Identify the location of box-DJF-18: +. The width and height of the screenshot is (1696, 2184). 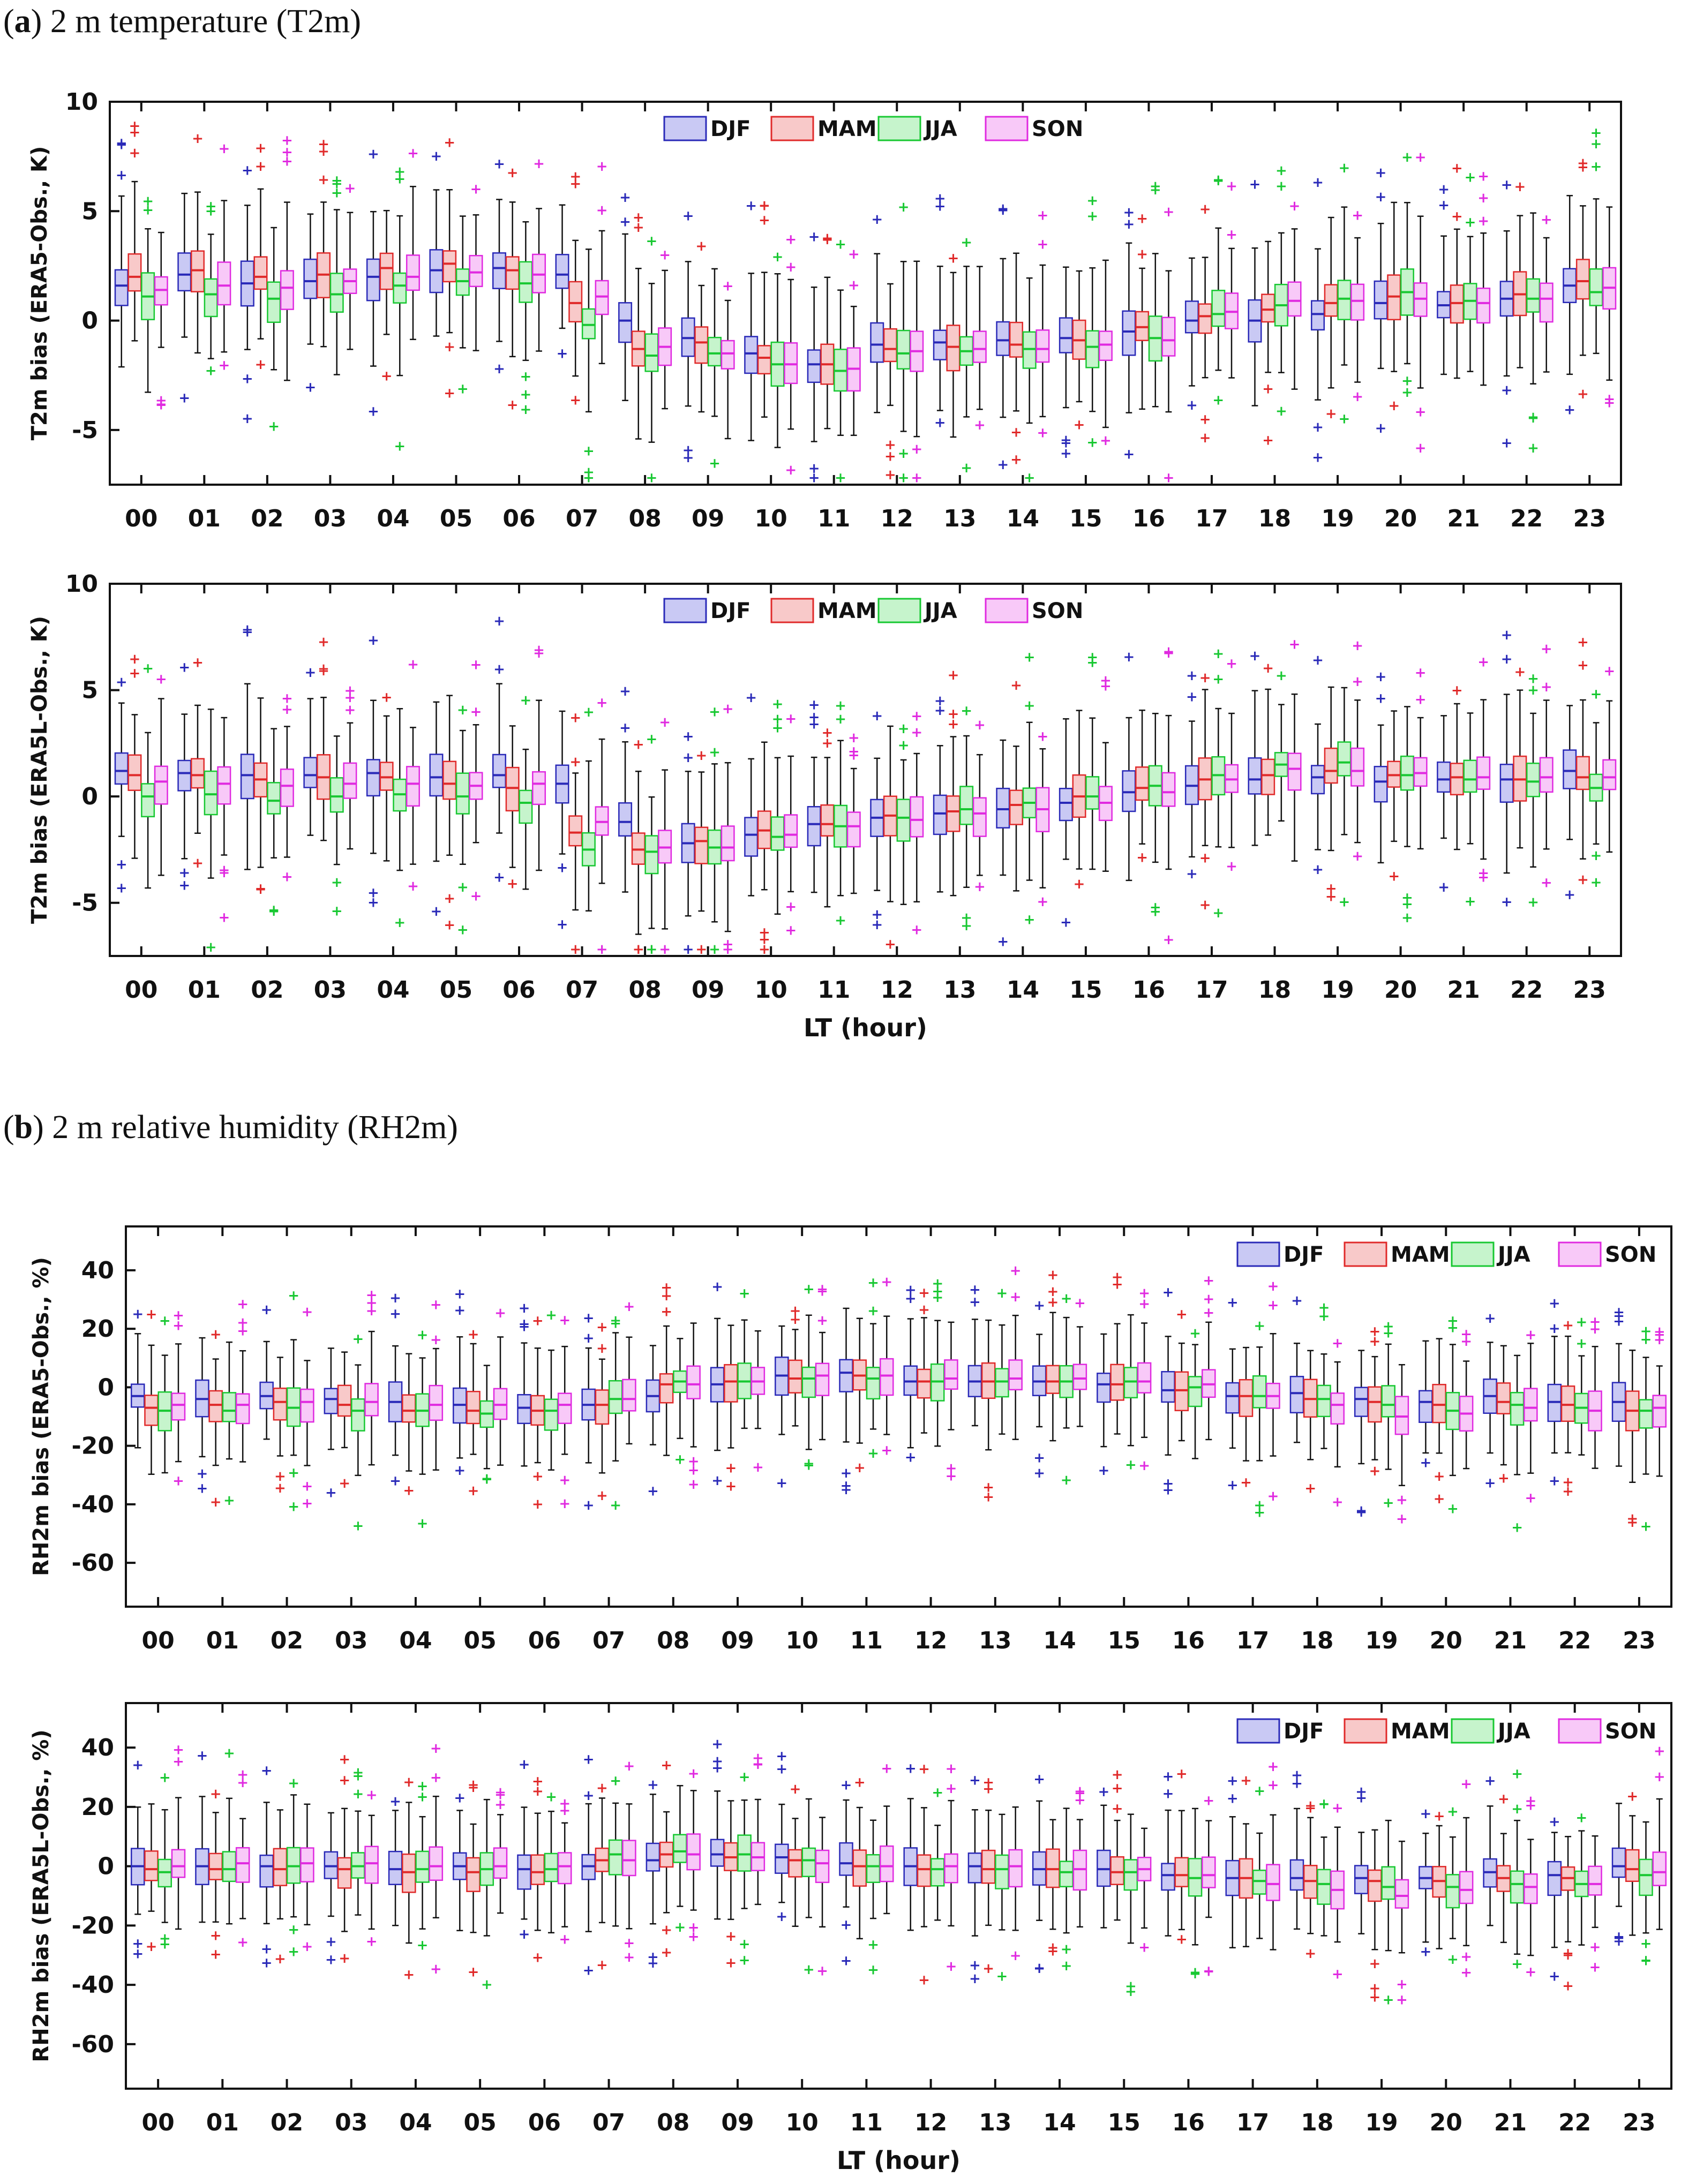
(1296, 1368).